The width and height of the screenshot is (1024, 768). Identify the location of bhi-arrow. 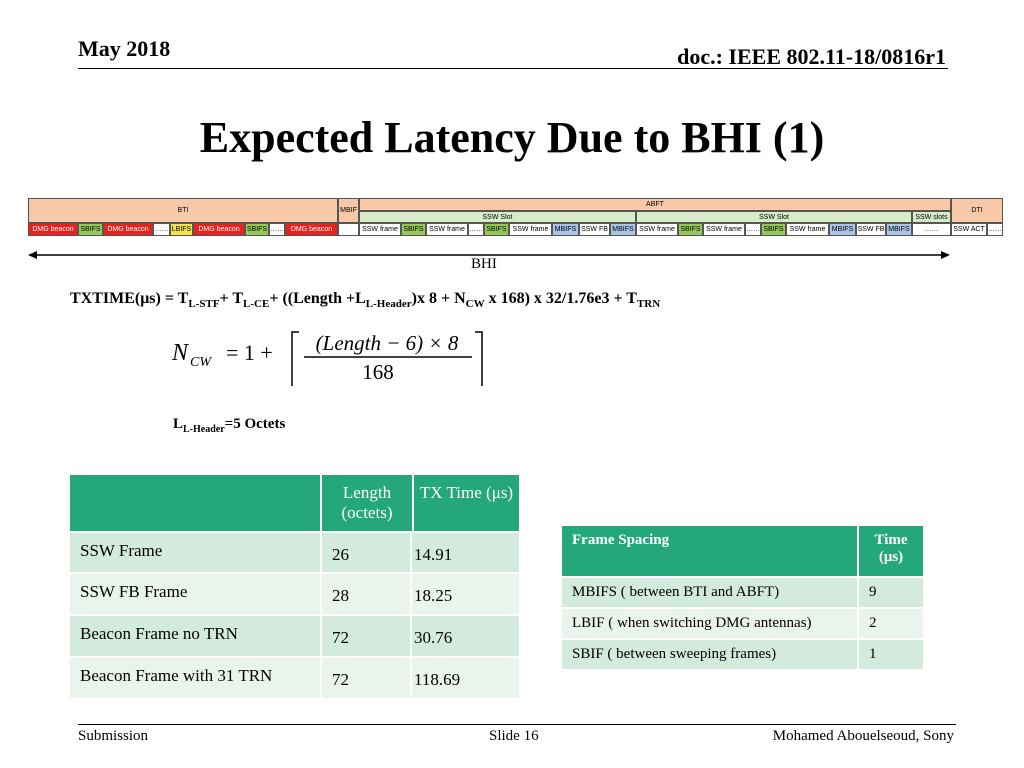
(489, 255).